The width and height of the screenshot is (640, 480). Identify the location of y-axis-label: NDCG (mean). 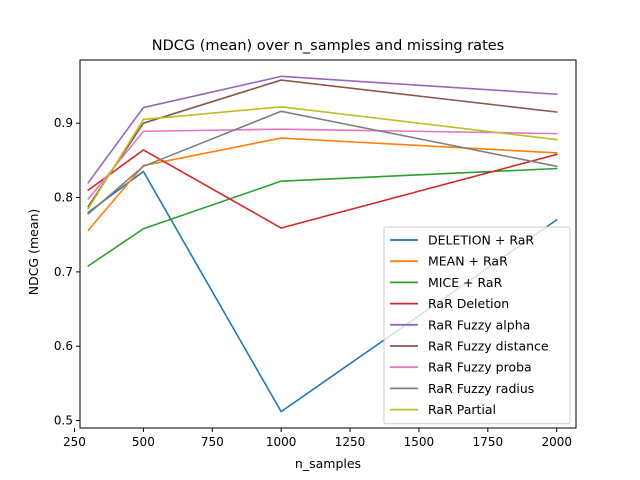
(33, 252).